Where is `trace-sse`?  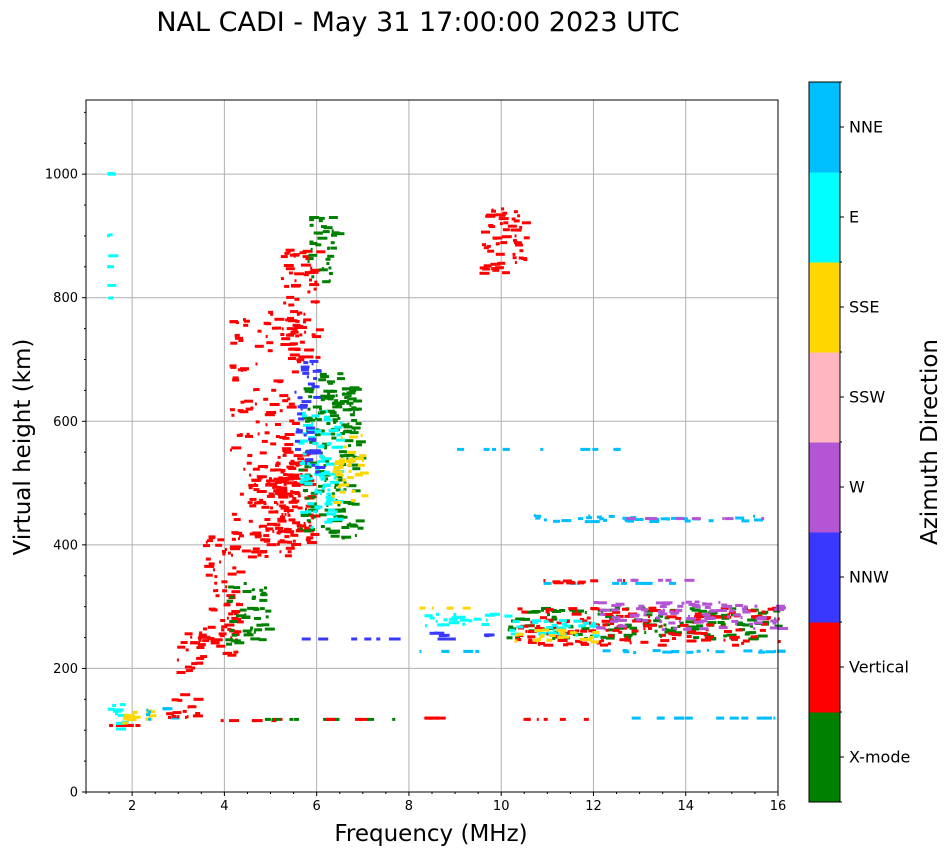 trace-sse is located at coordinates (557, 636).